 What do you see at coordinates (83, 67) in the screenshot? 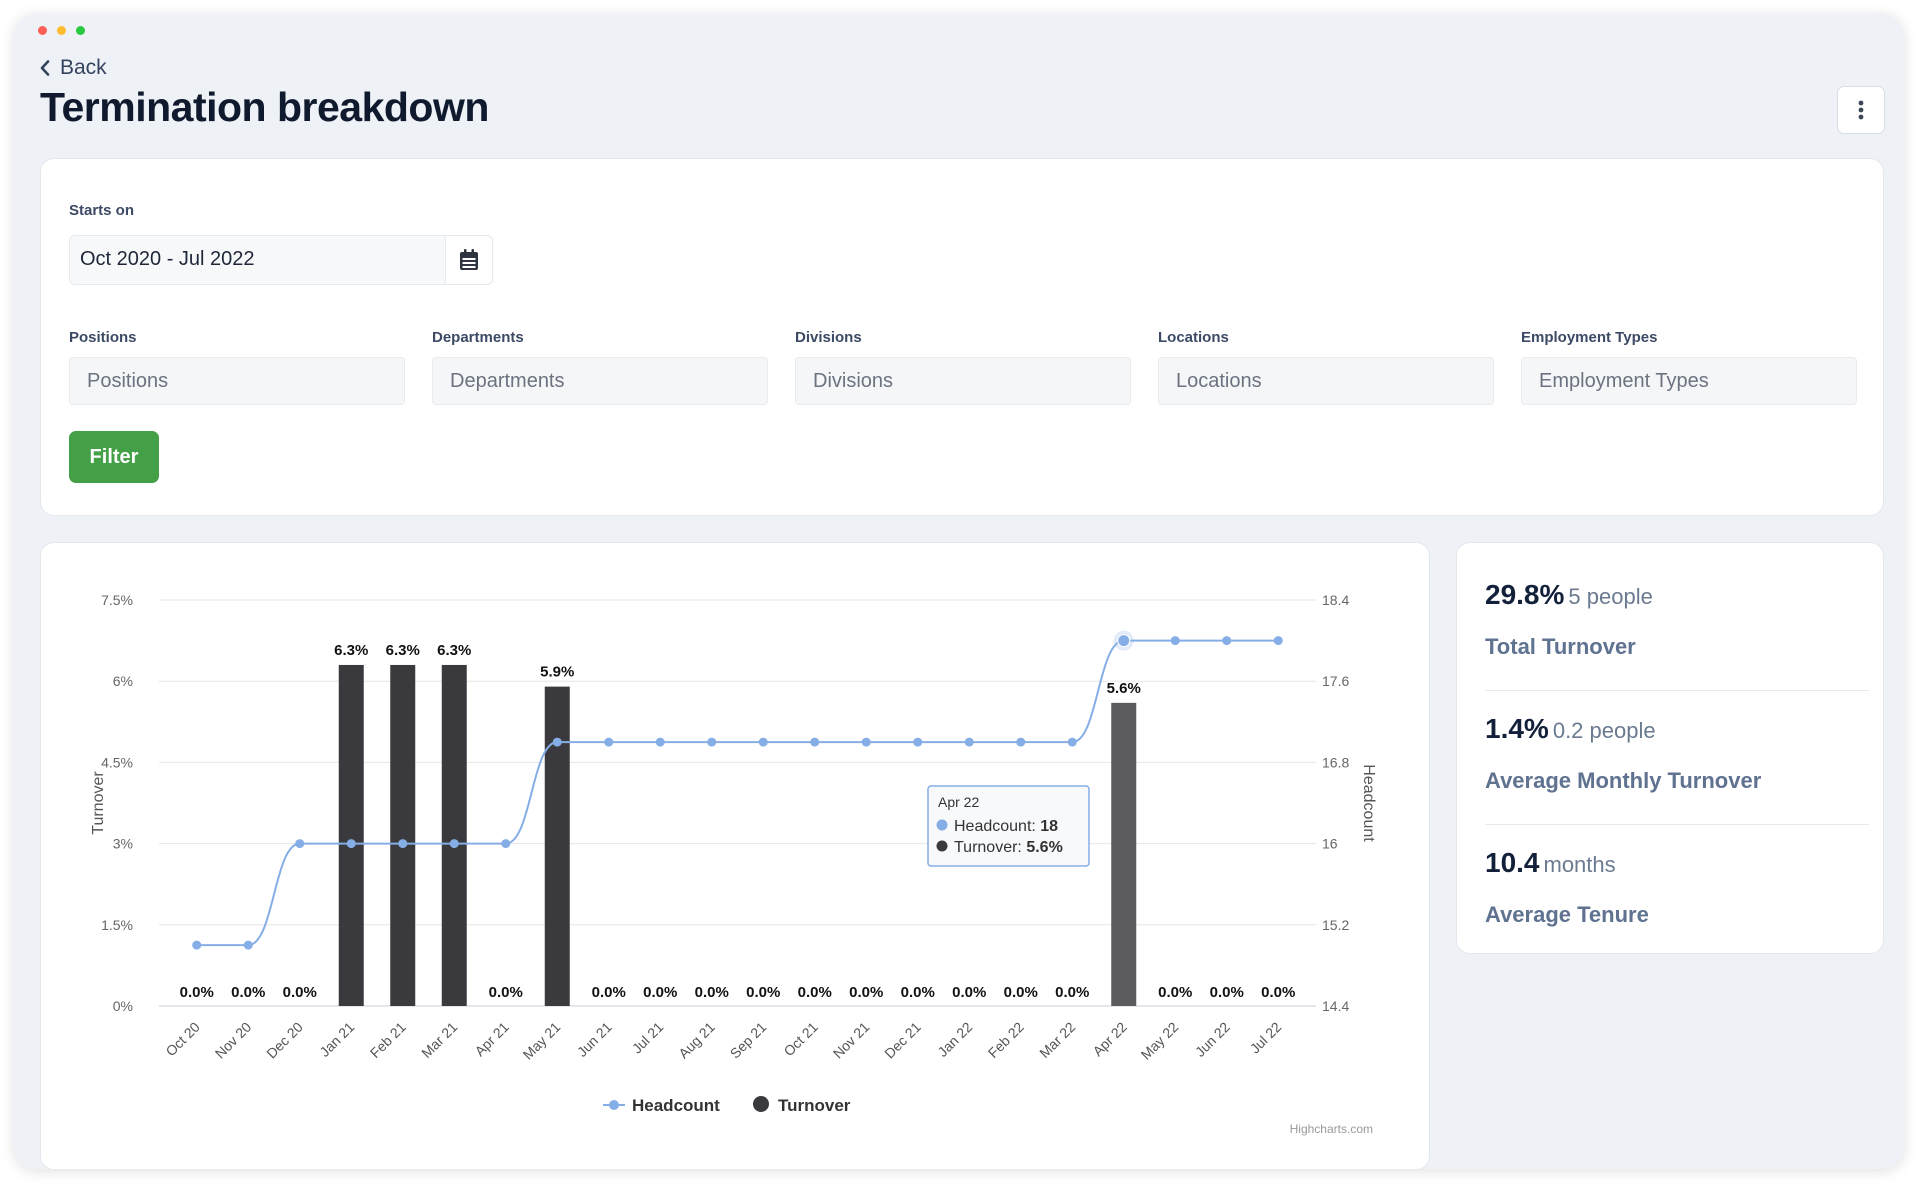
I see `back-label: Back` at bounding box center [83, 67].